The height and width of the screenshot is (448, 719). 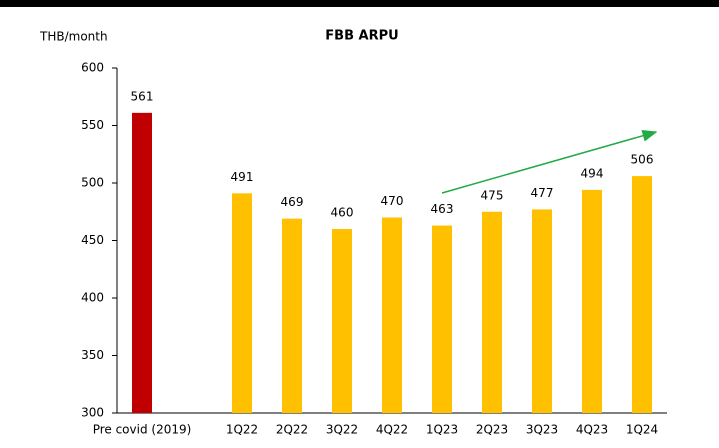 What do you see at coordinates (142, 430) in the screenshot?
I see `x-tick-label: Pre covid (2019)` at bounding box center [142, 430].